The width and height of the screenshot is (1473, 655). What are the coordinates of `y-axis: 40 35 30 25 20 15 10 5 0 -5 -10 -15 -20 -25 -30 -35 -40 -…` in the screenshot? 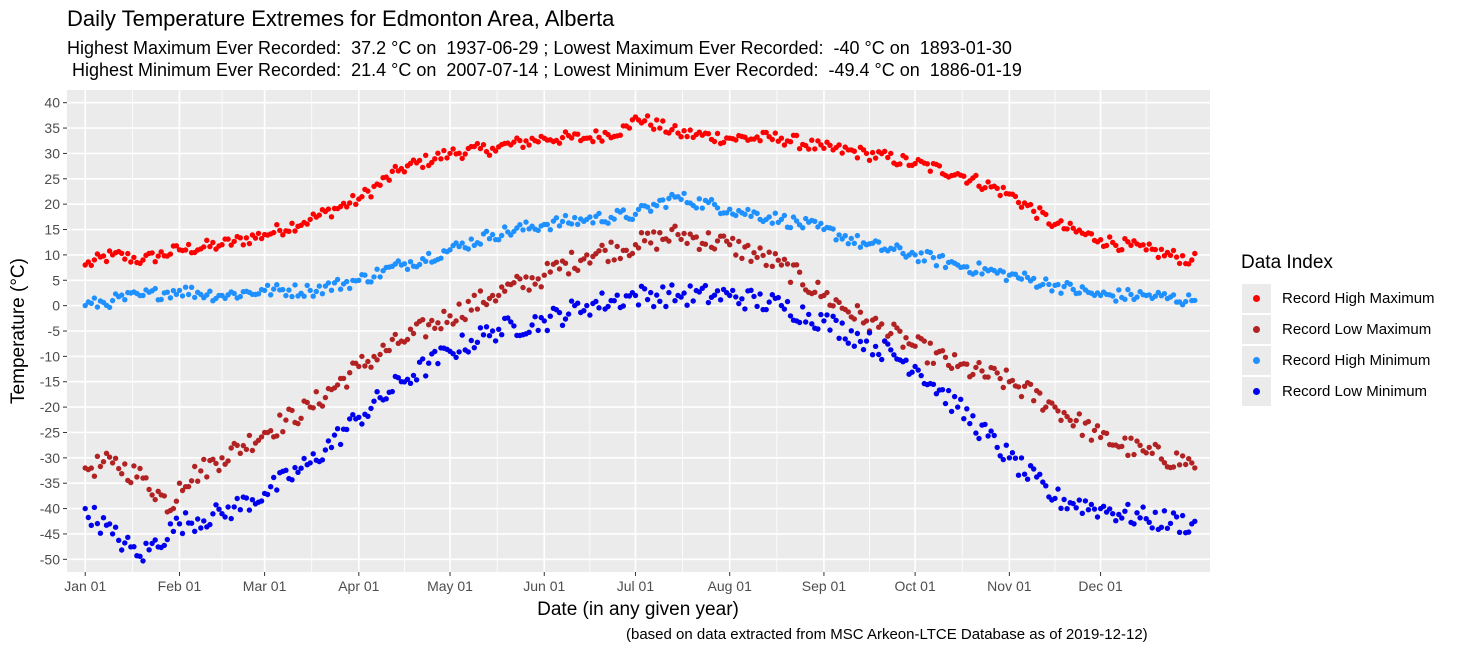 It's located at (53, 331).